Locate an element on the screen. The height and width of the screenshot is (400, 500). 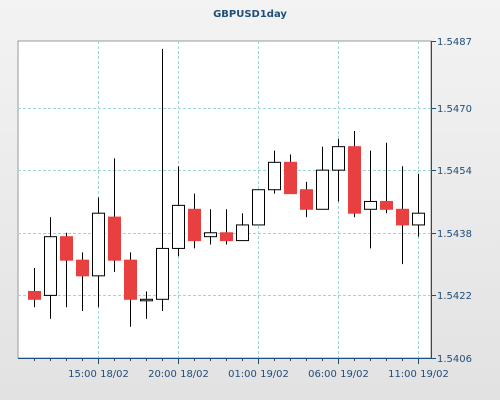
y-tick-label: 1.5454 is located at coordinates (454, 171).